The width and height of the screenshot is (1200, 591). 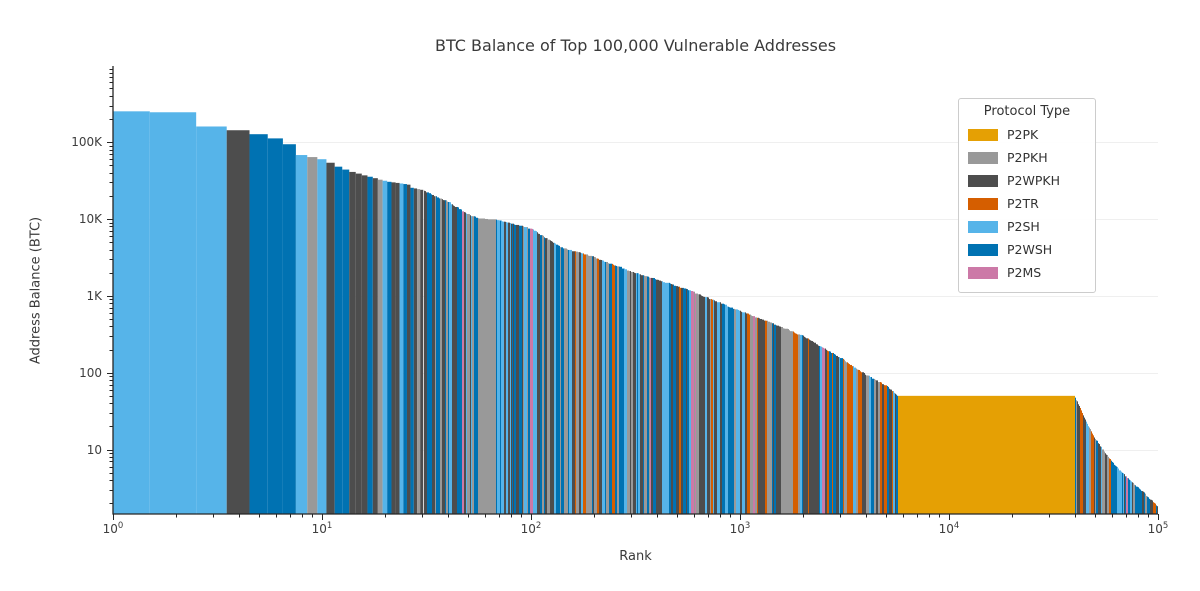 What do you see at coordinates (94, 449) in the screenshot?
I see `y-tick-10: 10` at bounding box center [94, 449].